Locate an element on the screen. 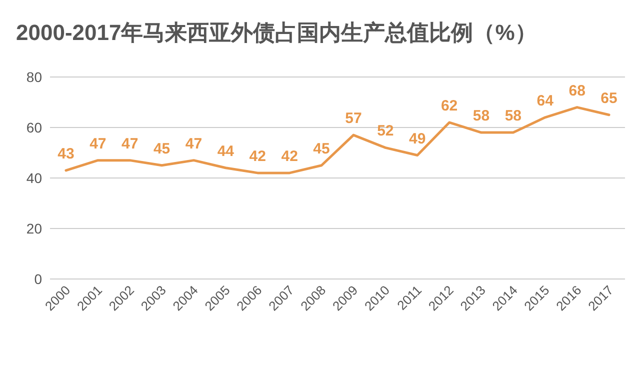  data-label: 65 is located at coordinates (609, 98).